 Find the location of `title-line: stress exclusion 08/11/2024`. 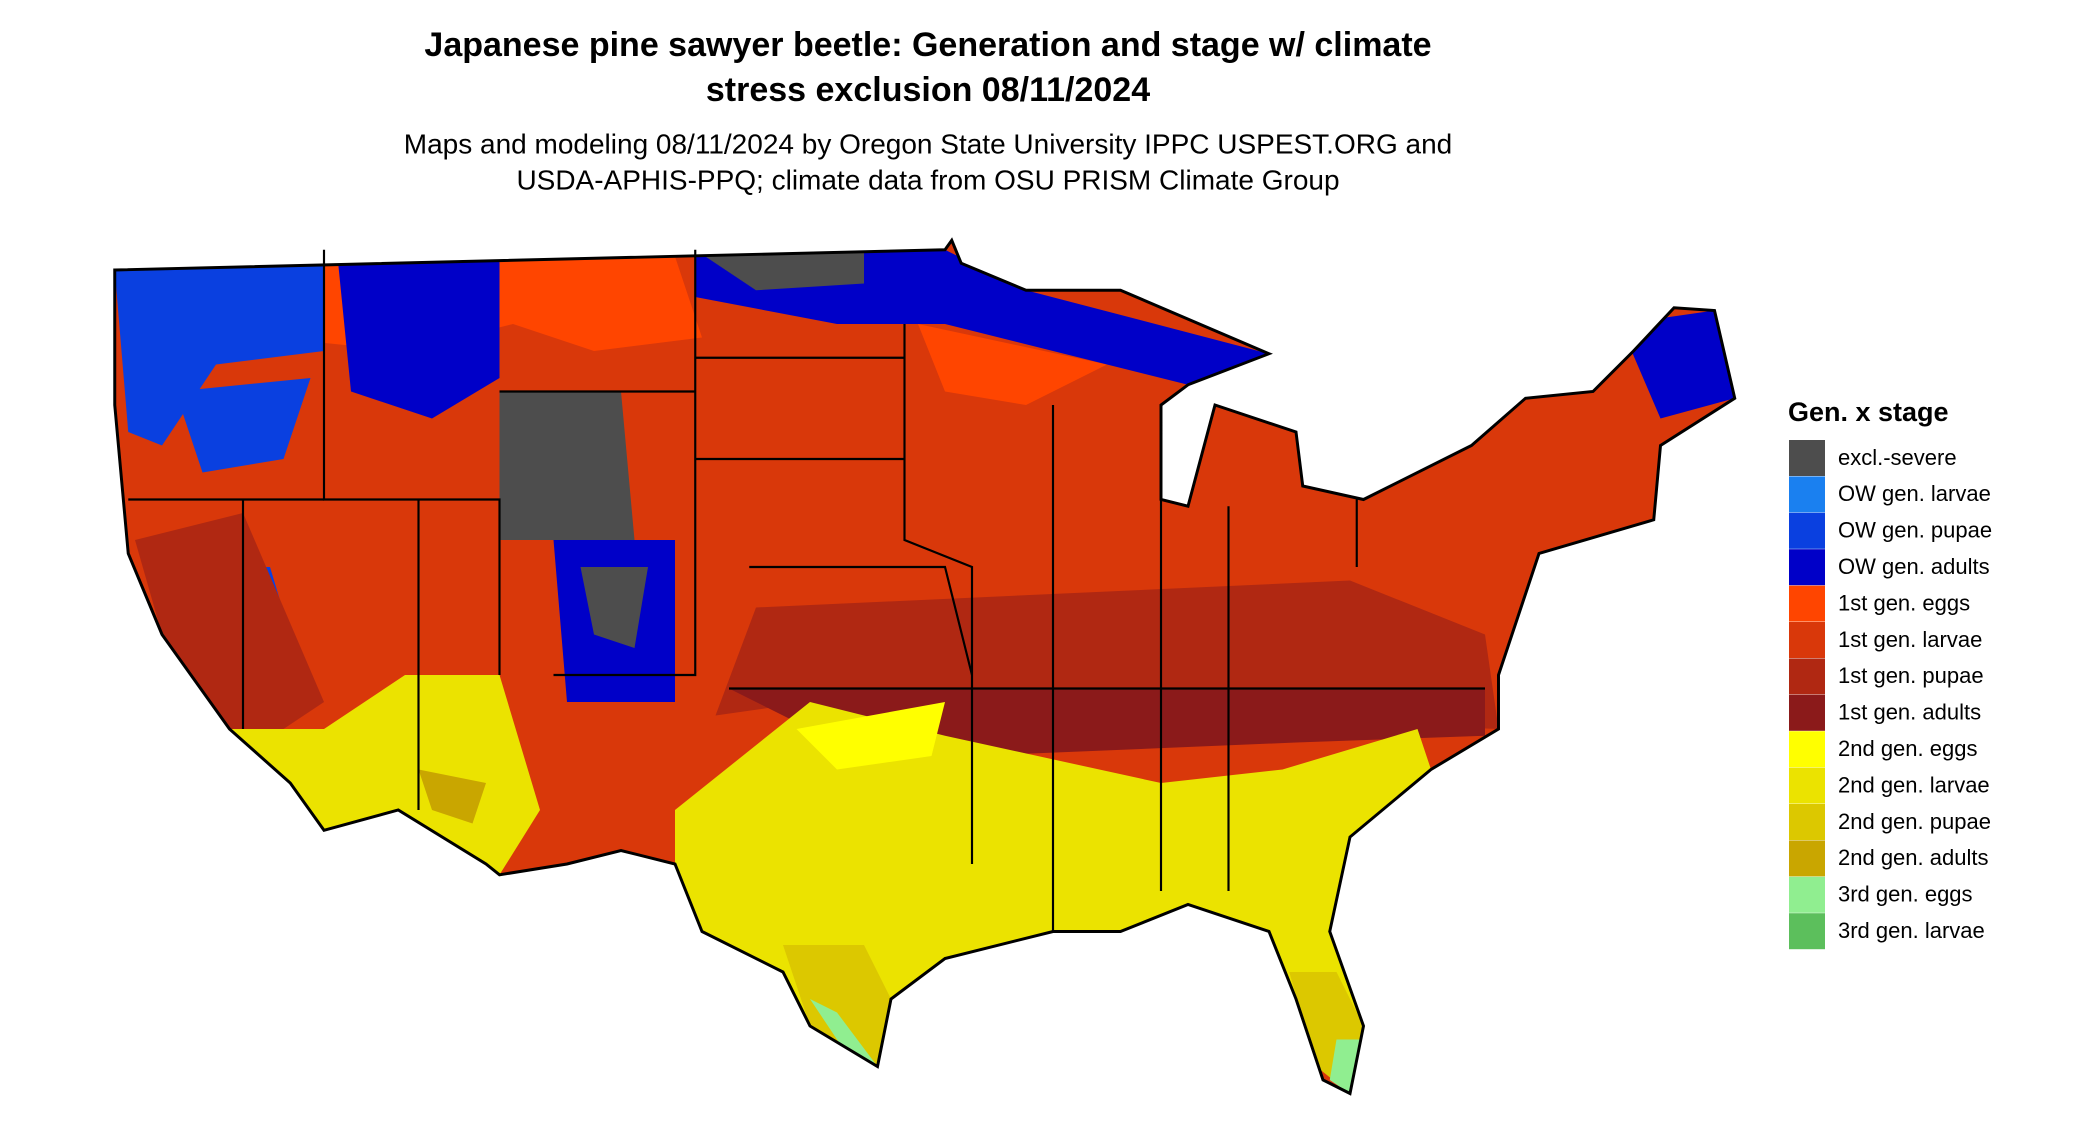

title-line: stress exclusion 08/11/2024 is located at coordinates (928, 90).